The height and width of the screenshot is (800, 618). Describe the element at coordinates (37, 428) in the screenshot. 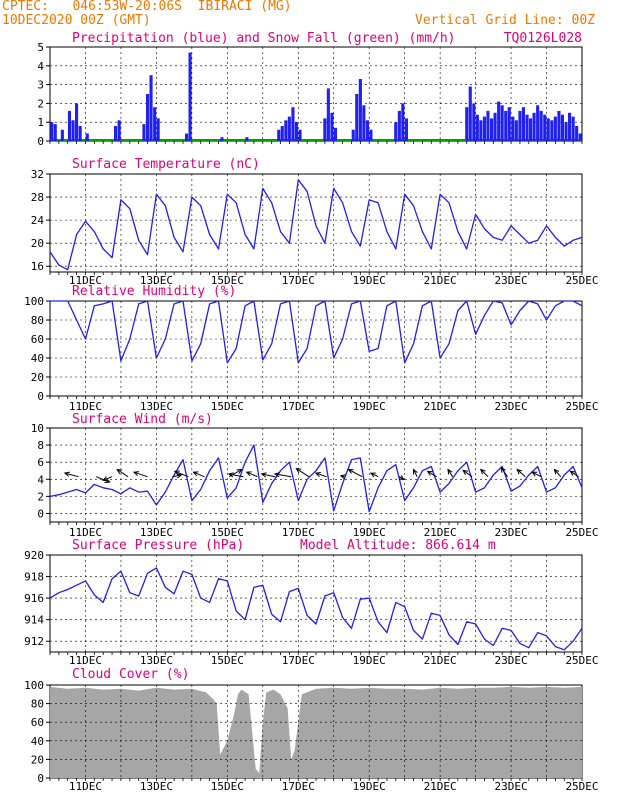

I see `wind-ytick-label: 10` at that location.